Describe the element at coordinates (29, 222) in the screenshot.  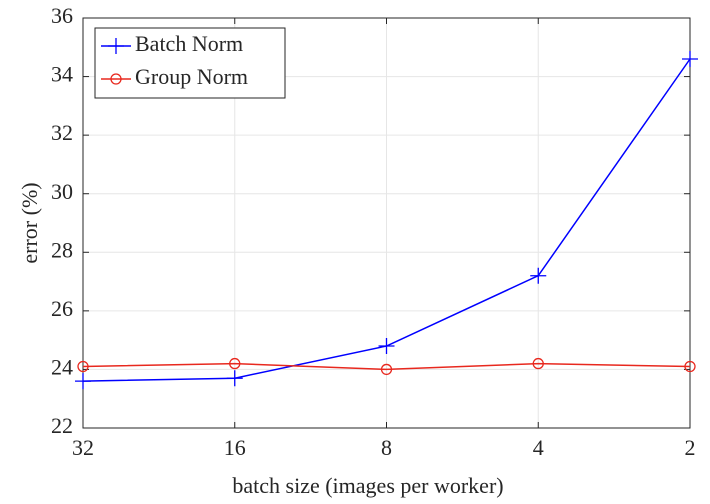
I see `y-axis-label: error (%)` at that location.